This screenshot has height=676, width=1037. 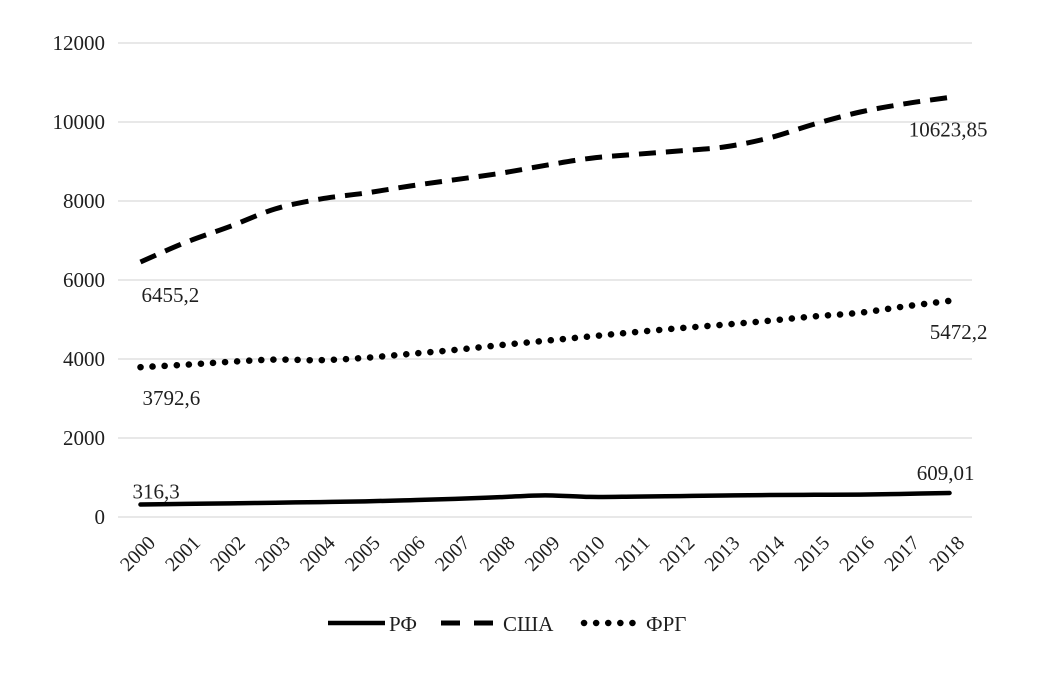 I want to click on y-axis-tick-label: 0, so click(x=100, y=517).